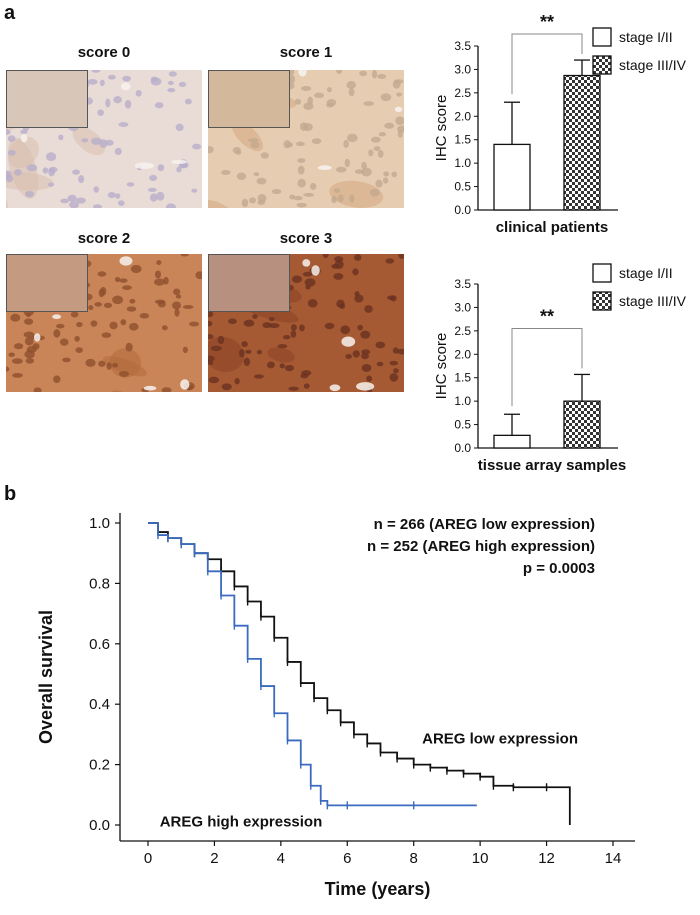 The image size is (700, 915). I want to click on x-tick-label: 12, so click(546, 858).